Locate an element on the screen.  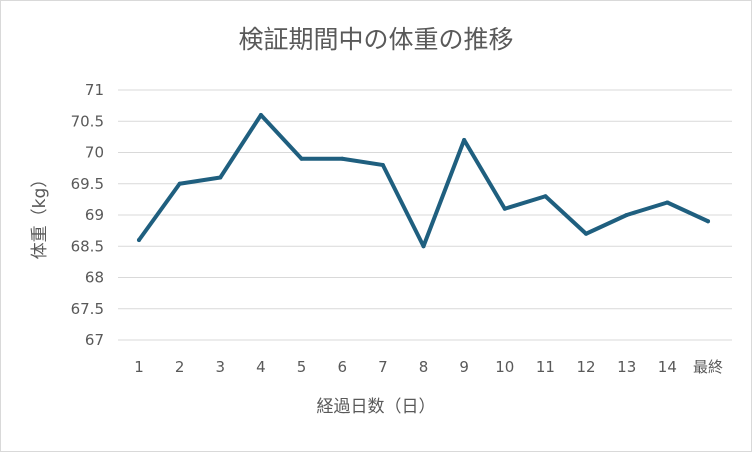
y-tick-label: 70.5 is located at coordinates (87, 121).